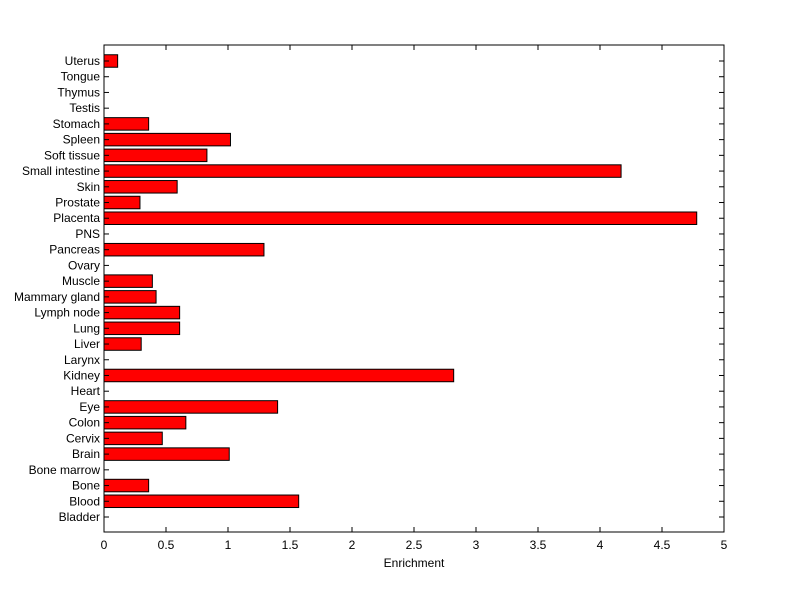  Describe the element at coordinates (61, 171) in the screenshot. I see `y-tick-label: Small intestine` at that location.